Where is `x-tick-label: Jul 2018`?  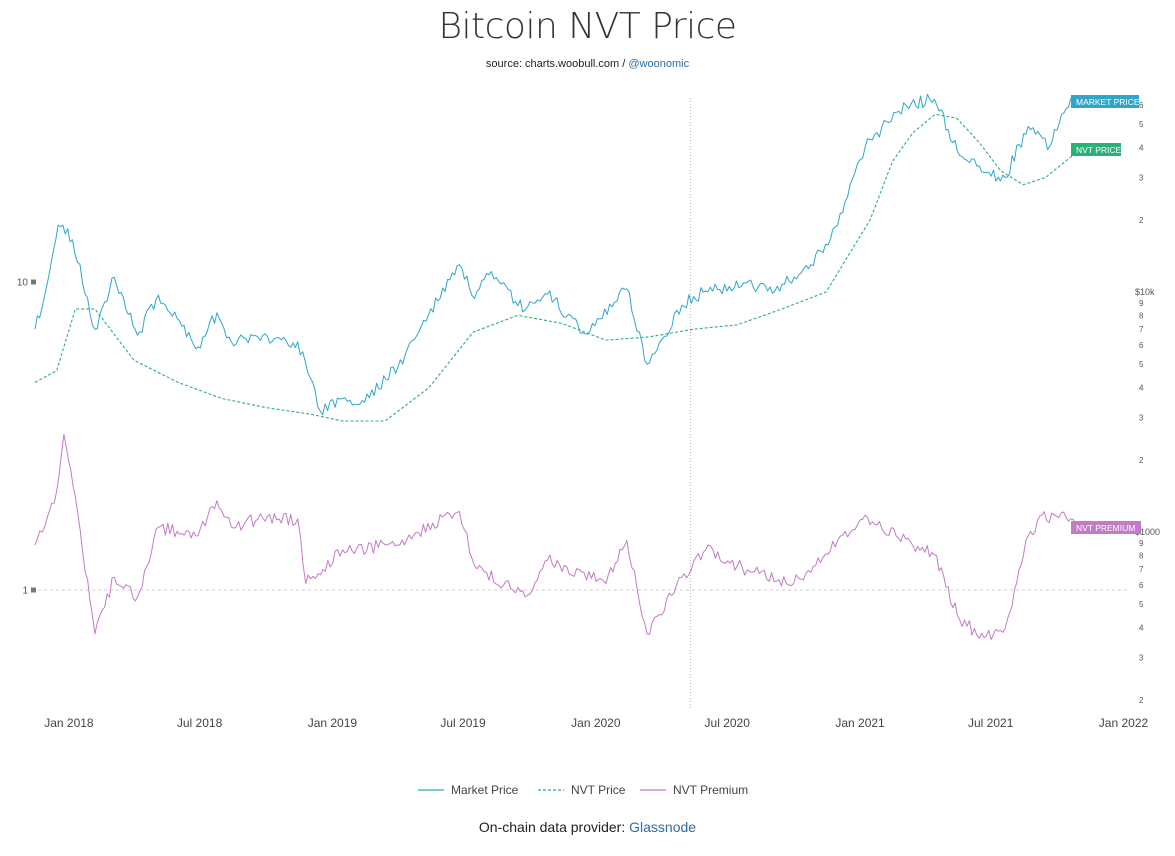
x-tick-label: Jul 2018 is located at coordinates (200, 723).